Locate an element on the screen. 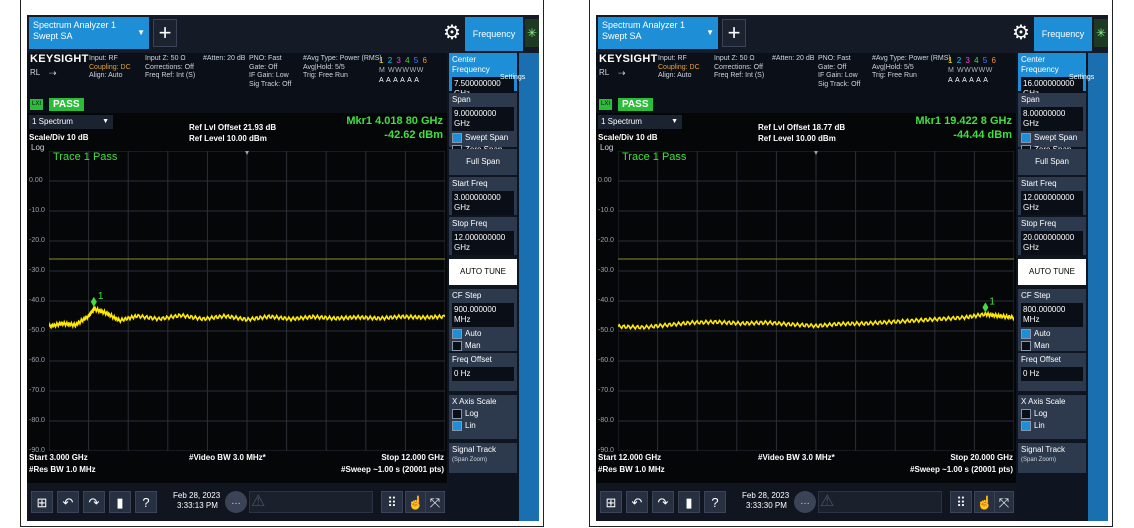 This screenshot has width=1134, height=528. rl-label: RL is located at coordinates (35, 72).